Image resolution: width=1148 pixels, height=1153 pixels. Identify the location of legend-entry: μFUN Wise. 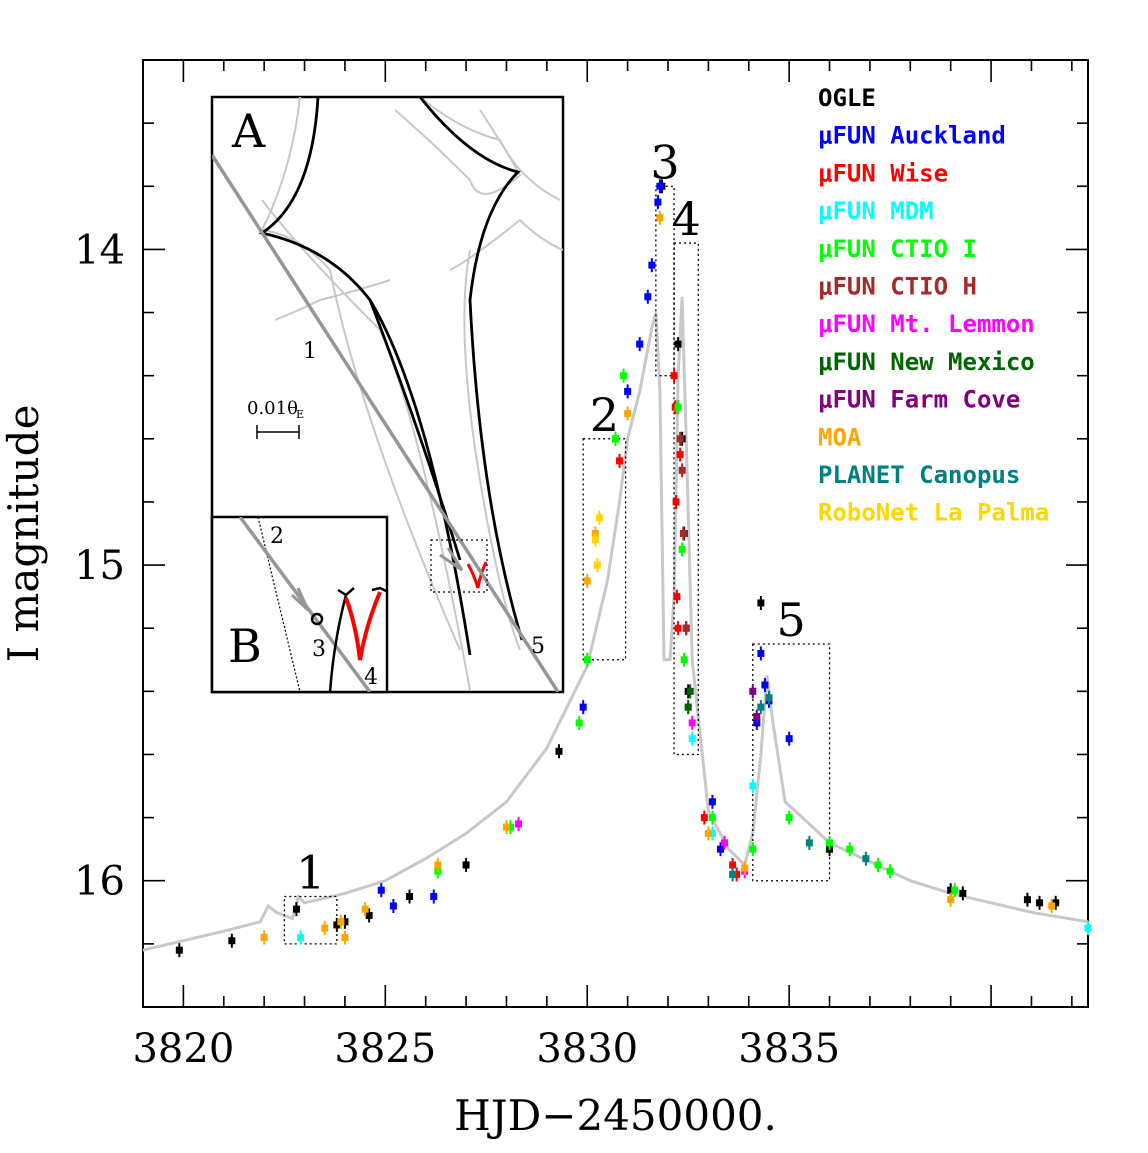
(883, 173).